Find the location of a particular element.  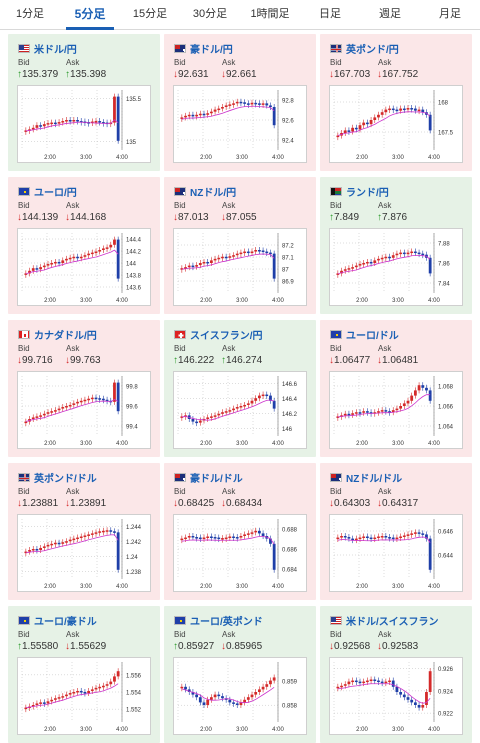

currency-pair-title: 米ドル/円 is located at coordinates (47, 48).